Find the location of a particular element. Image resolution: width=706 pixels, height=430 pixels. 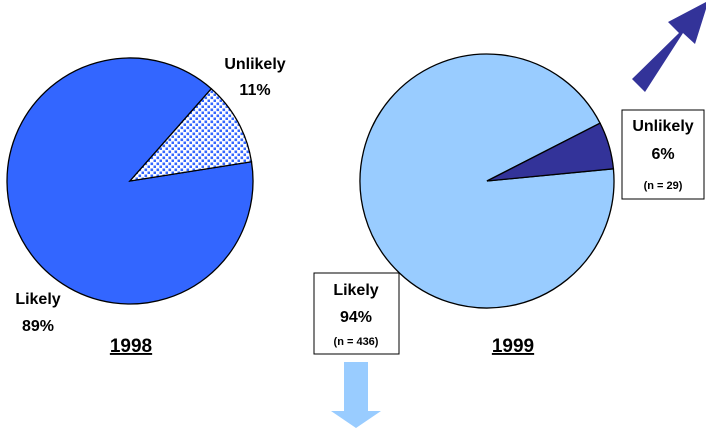

percent-1999-unlikely: 6% is located at coordinates (662, 154).